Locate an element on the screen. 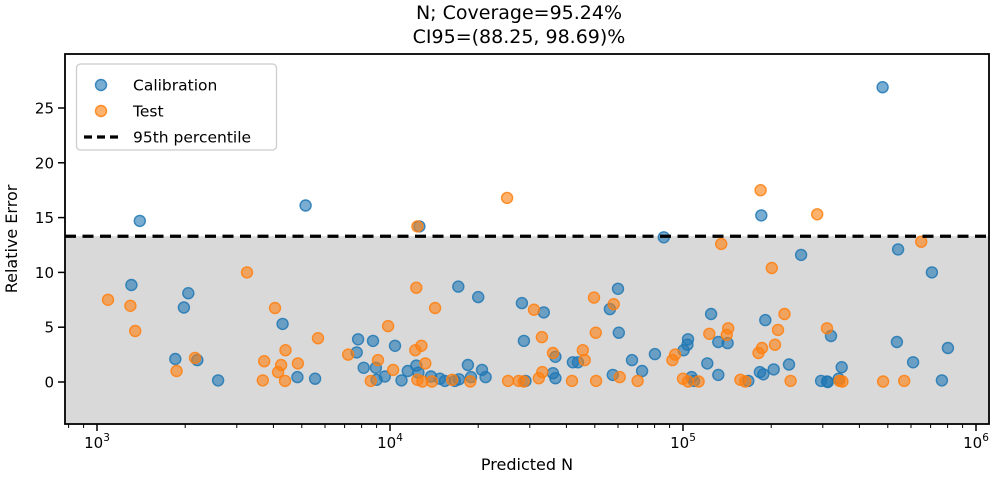 The image size is (997, 488). y-tick-label: 15 is located at coordinates (44, 218).